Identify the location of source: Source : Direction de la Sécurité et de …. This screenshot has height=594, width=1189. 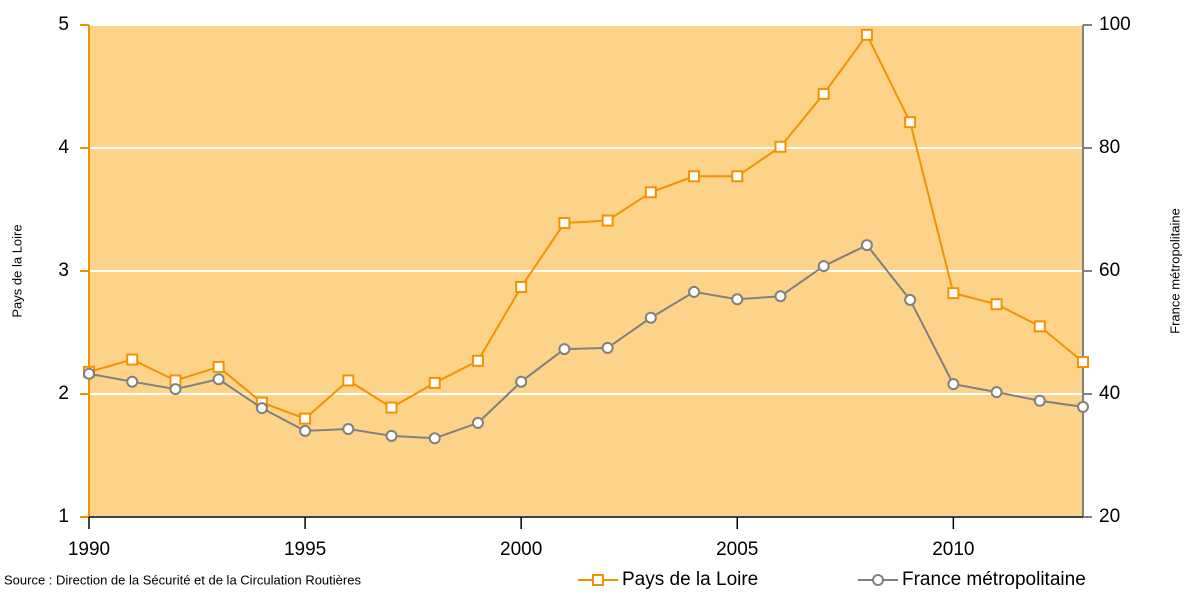
(182, 579).